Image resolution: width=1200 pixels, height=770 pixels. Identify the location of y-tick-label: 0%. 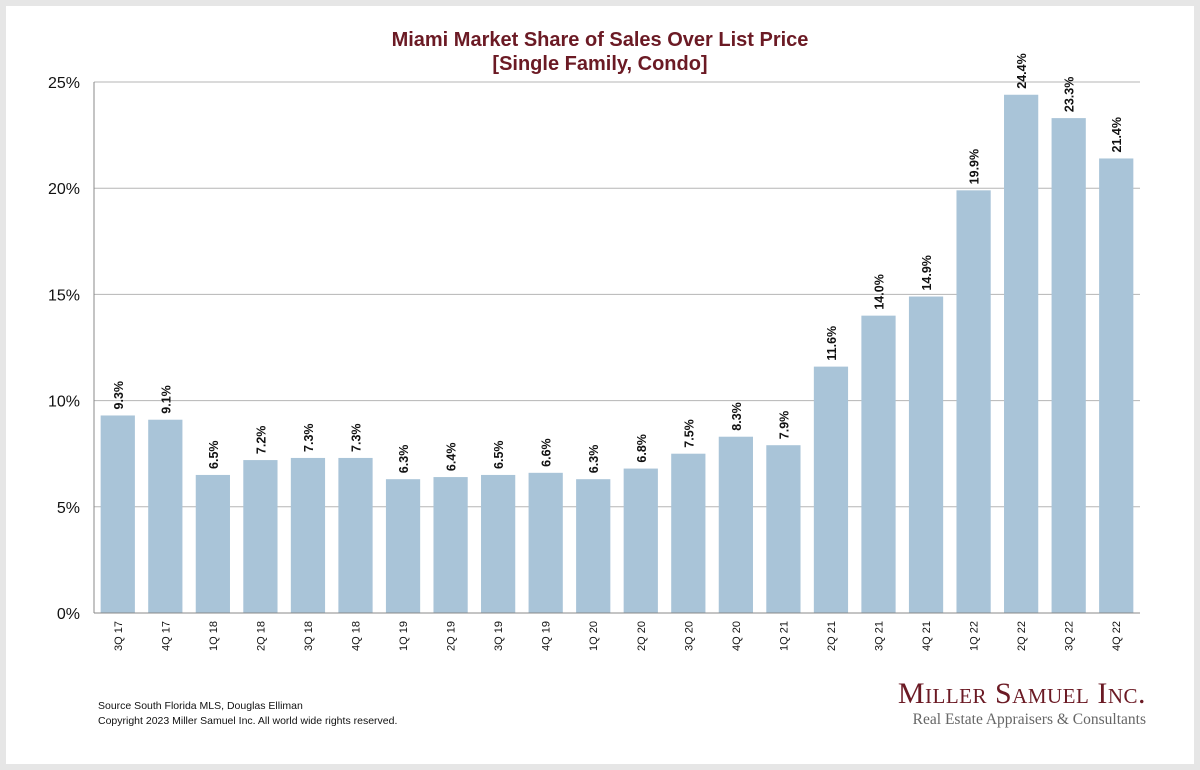
(68, 614).